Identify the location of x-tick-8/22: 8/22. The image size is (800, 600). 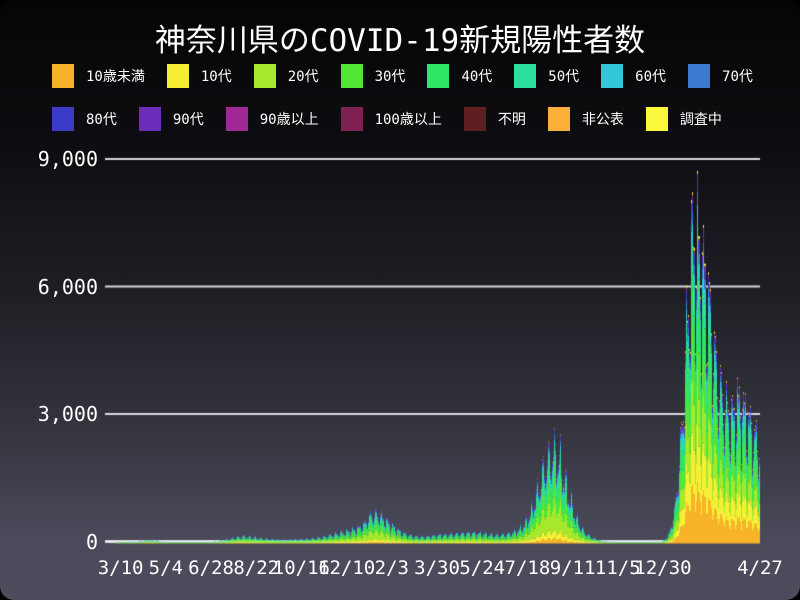
(256, 568).